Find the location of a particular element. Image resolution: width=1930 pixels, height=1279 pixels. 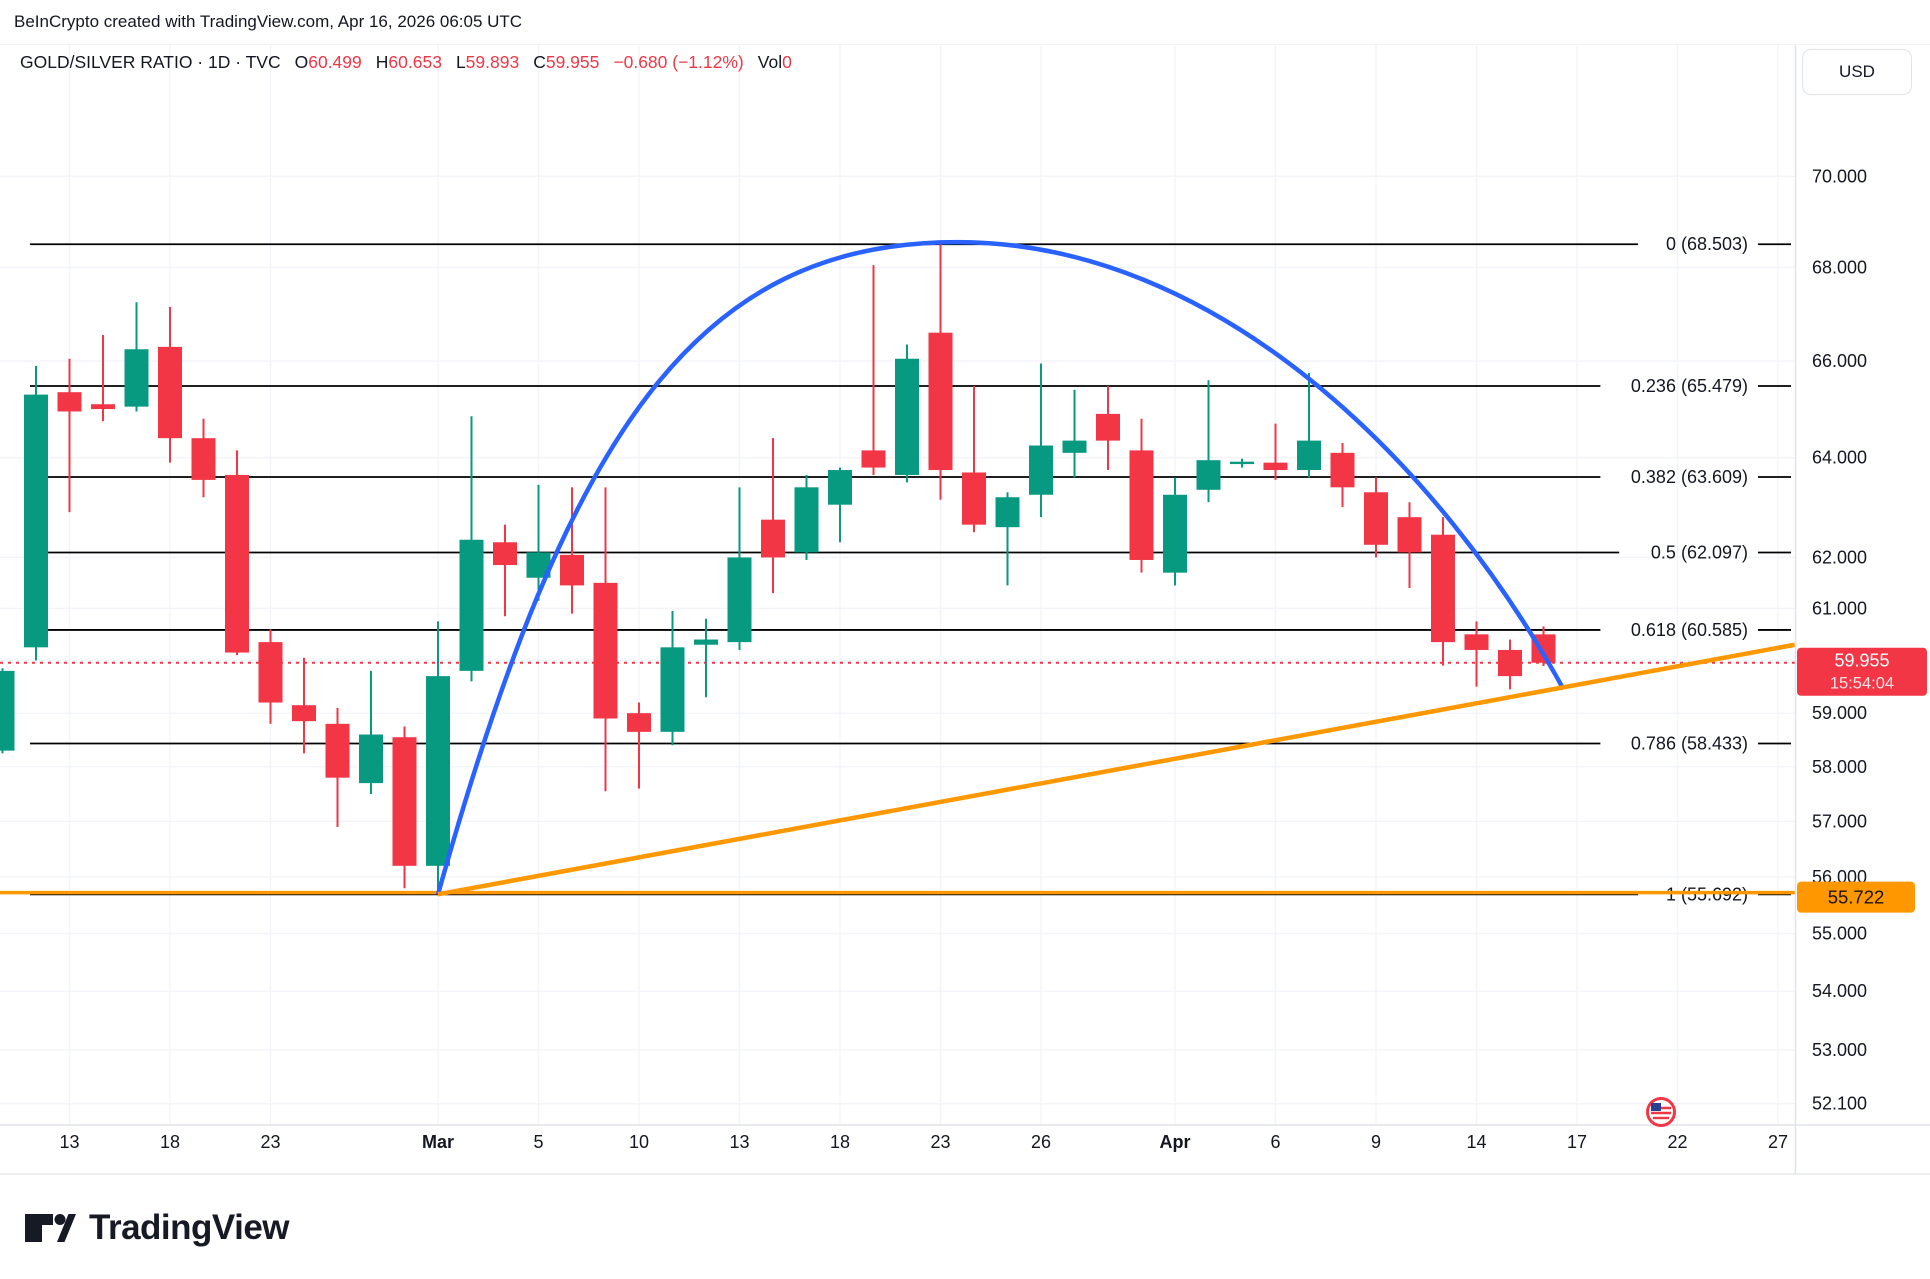

time-tick-label: Apr is located at coordinates (1175, 1142).